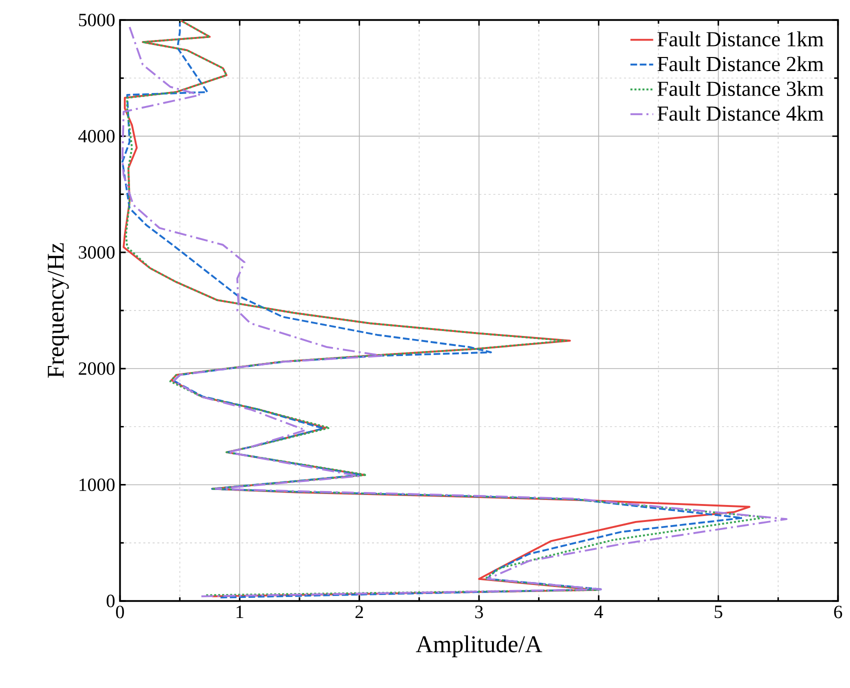 The image size is (850, 688). What do you see at coordinates (58, 310) in the screenshot?
I see `y-axis-title: Frequency/Hz` at bounding box center [58, 310].